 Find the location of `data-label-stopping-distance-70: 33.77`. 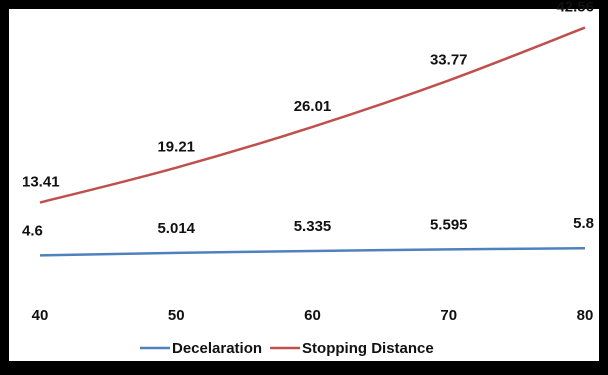

data-label-stopping-distance-70: 33.77 is located at coordinates (449, 59).